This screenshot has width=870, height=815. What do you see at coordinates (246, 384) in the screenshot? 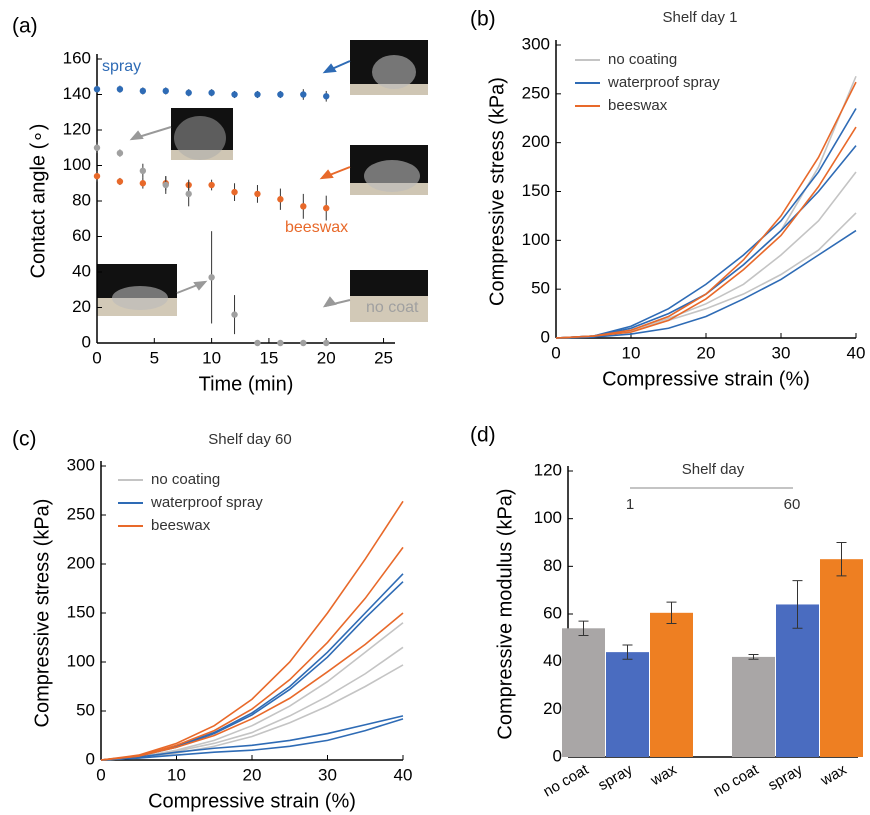
I see `x-axis-label: Time (min)` at bounding box center [246, 384].